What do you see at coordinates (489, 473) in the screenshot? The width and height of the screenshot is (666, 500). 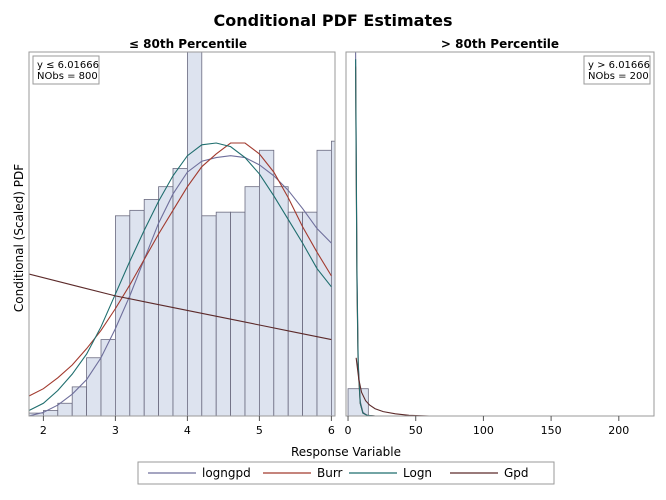 I see `legend-item-gpd: Gpd` at bounding box center [489, 473].